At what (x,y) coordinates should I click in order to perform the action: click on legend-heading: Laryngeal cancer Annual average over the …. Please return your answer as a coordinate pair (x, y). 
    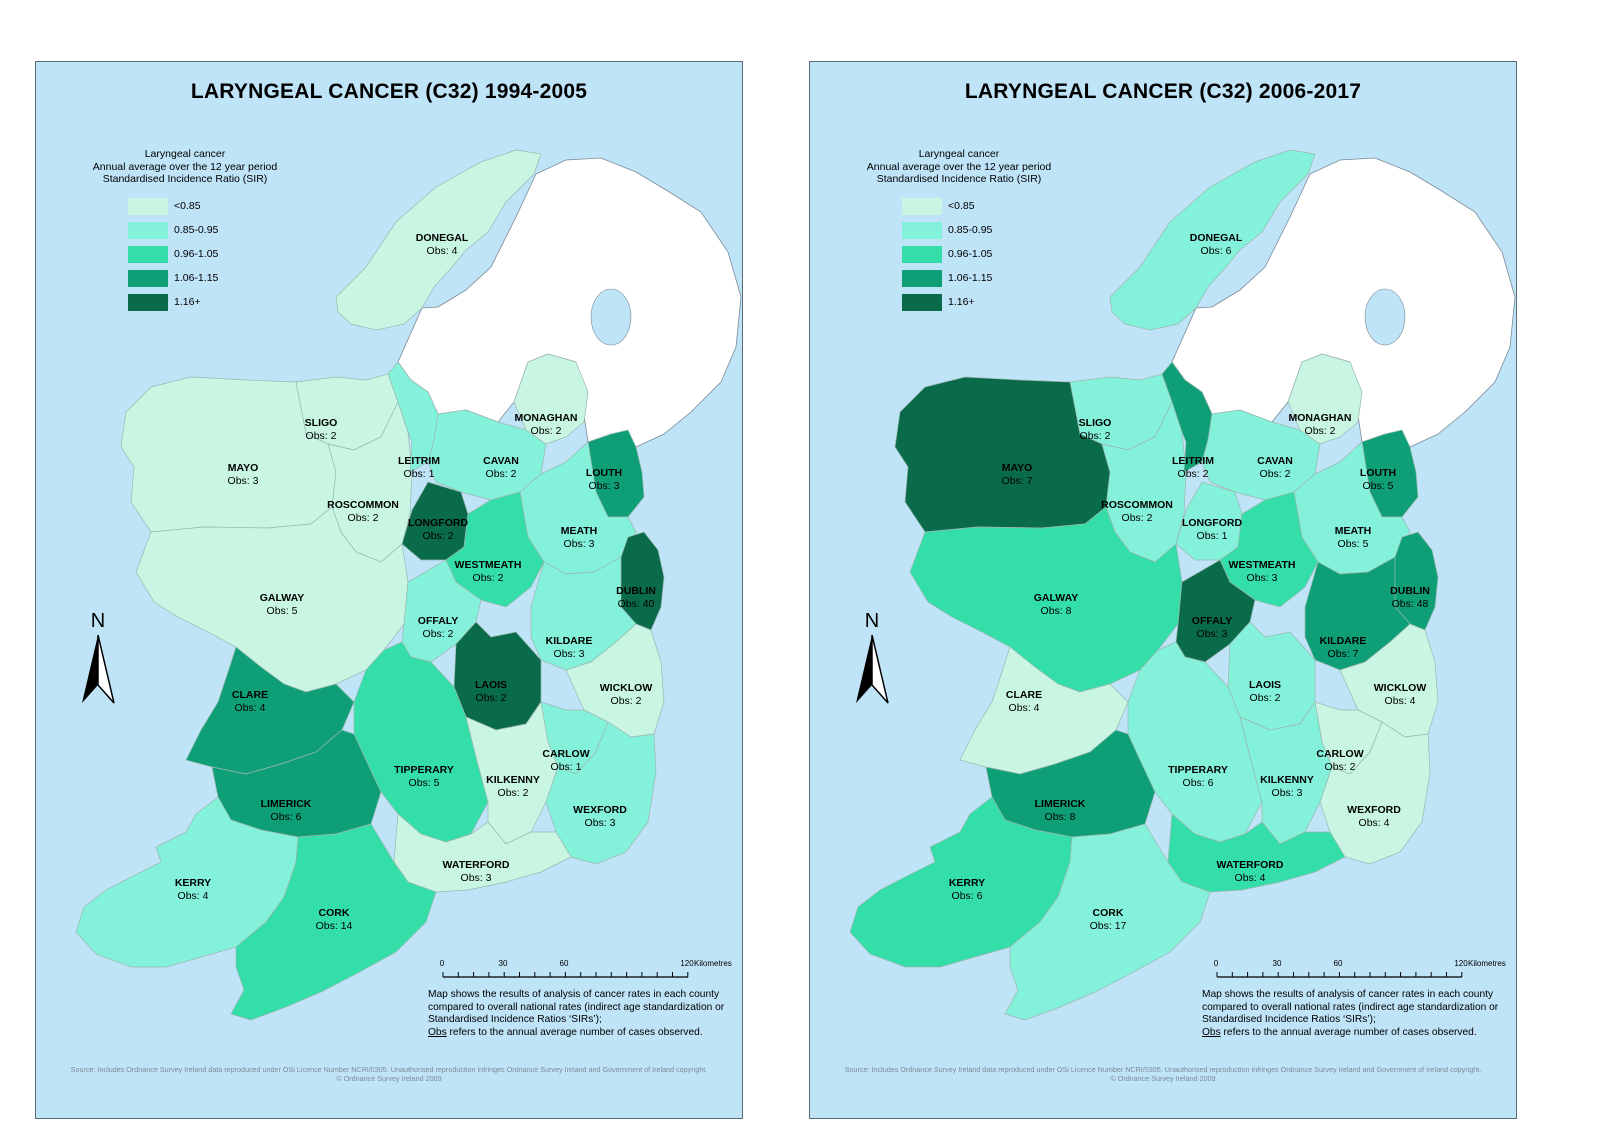
    Looking at the image, I should click on (959, 167).